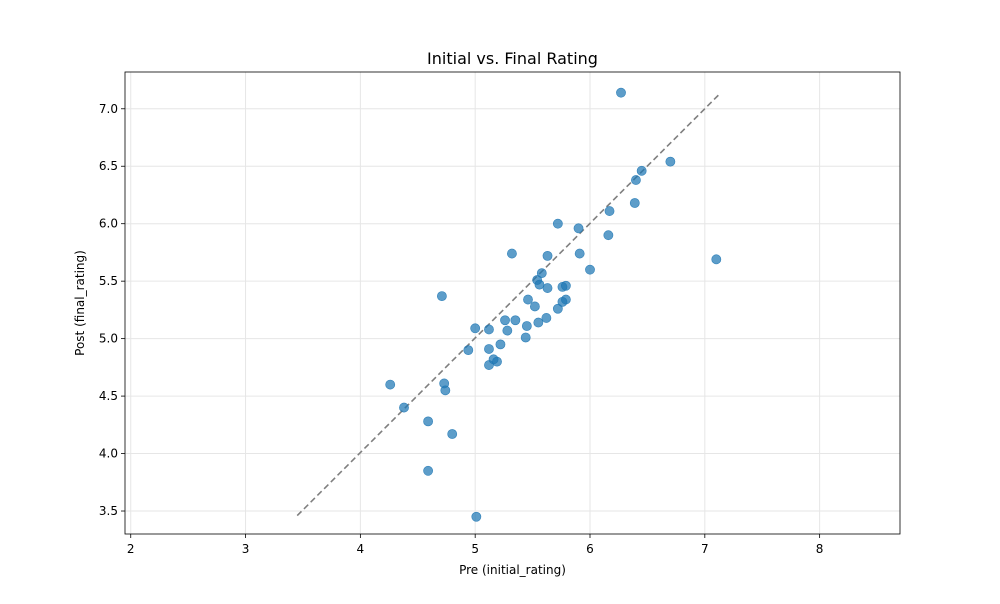  Describe the element at coordinates (131, 549) in the screenshot. I see `x-tick-label: 2` at that location.